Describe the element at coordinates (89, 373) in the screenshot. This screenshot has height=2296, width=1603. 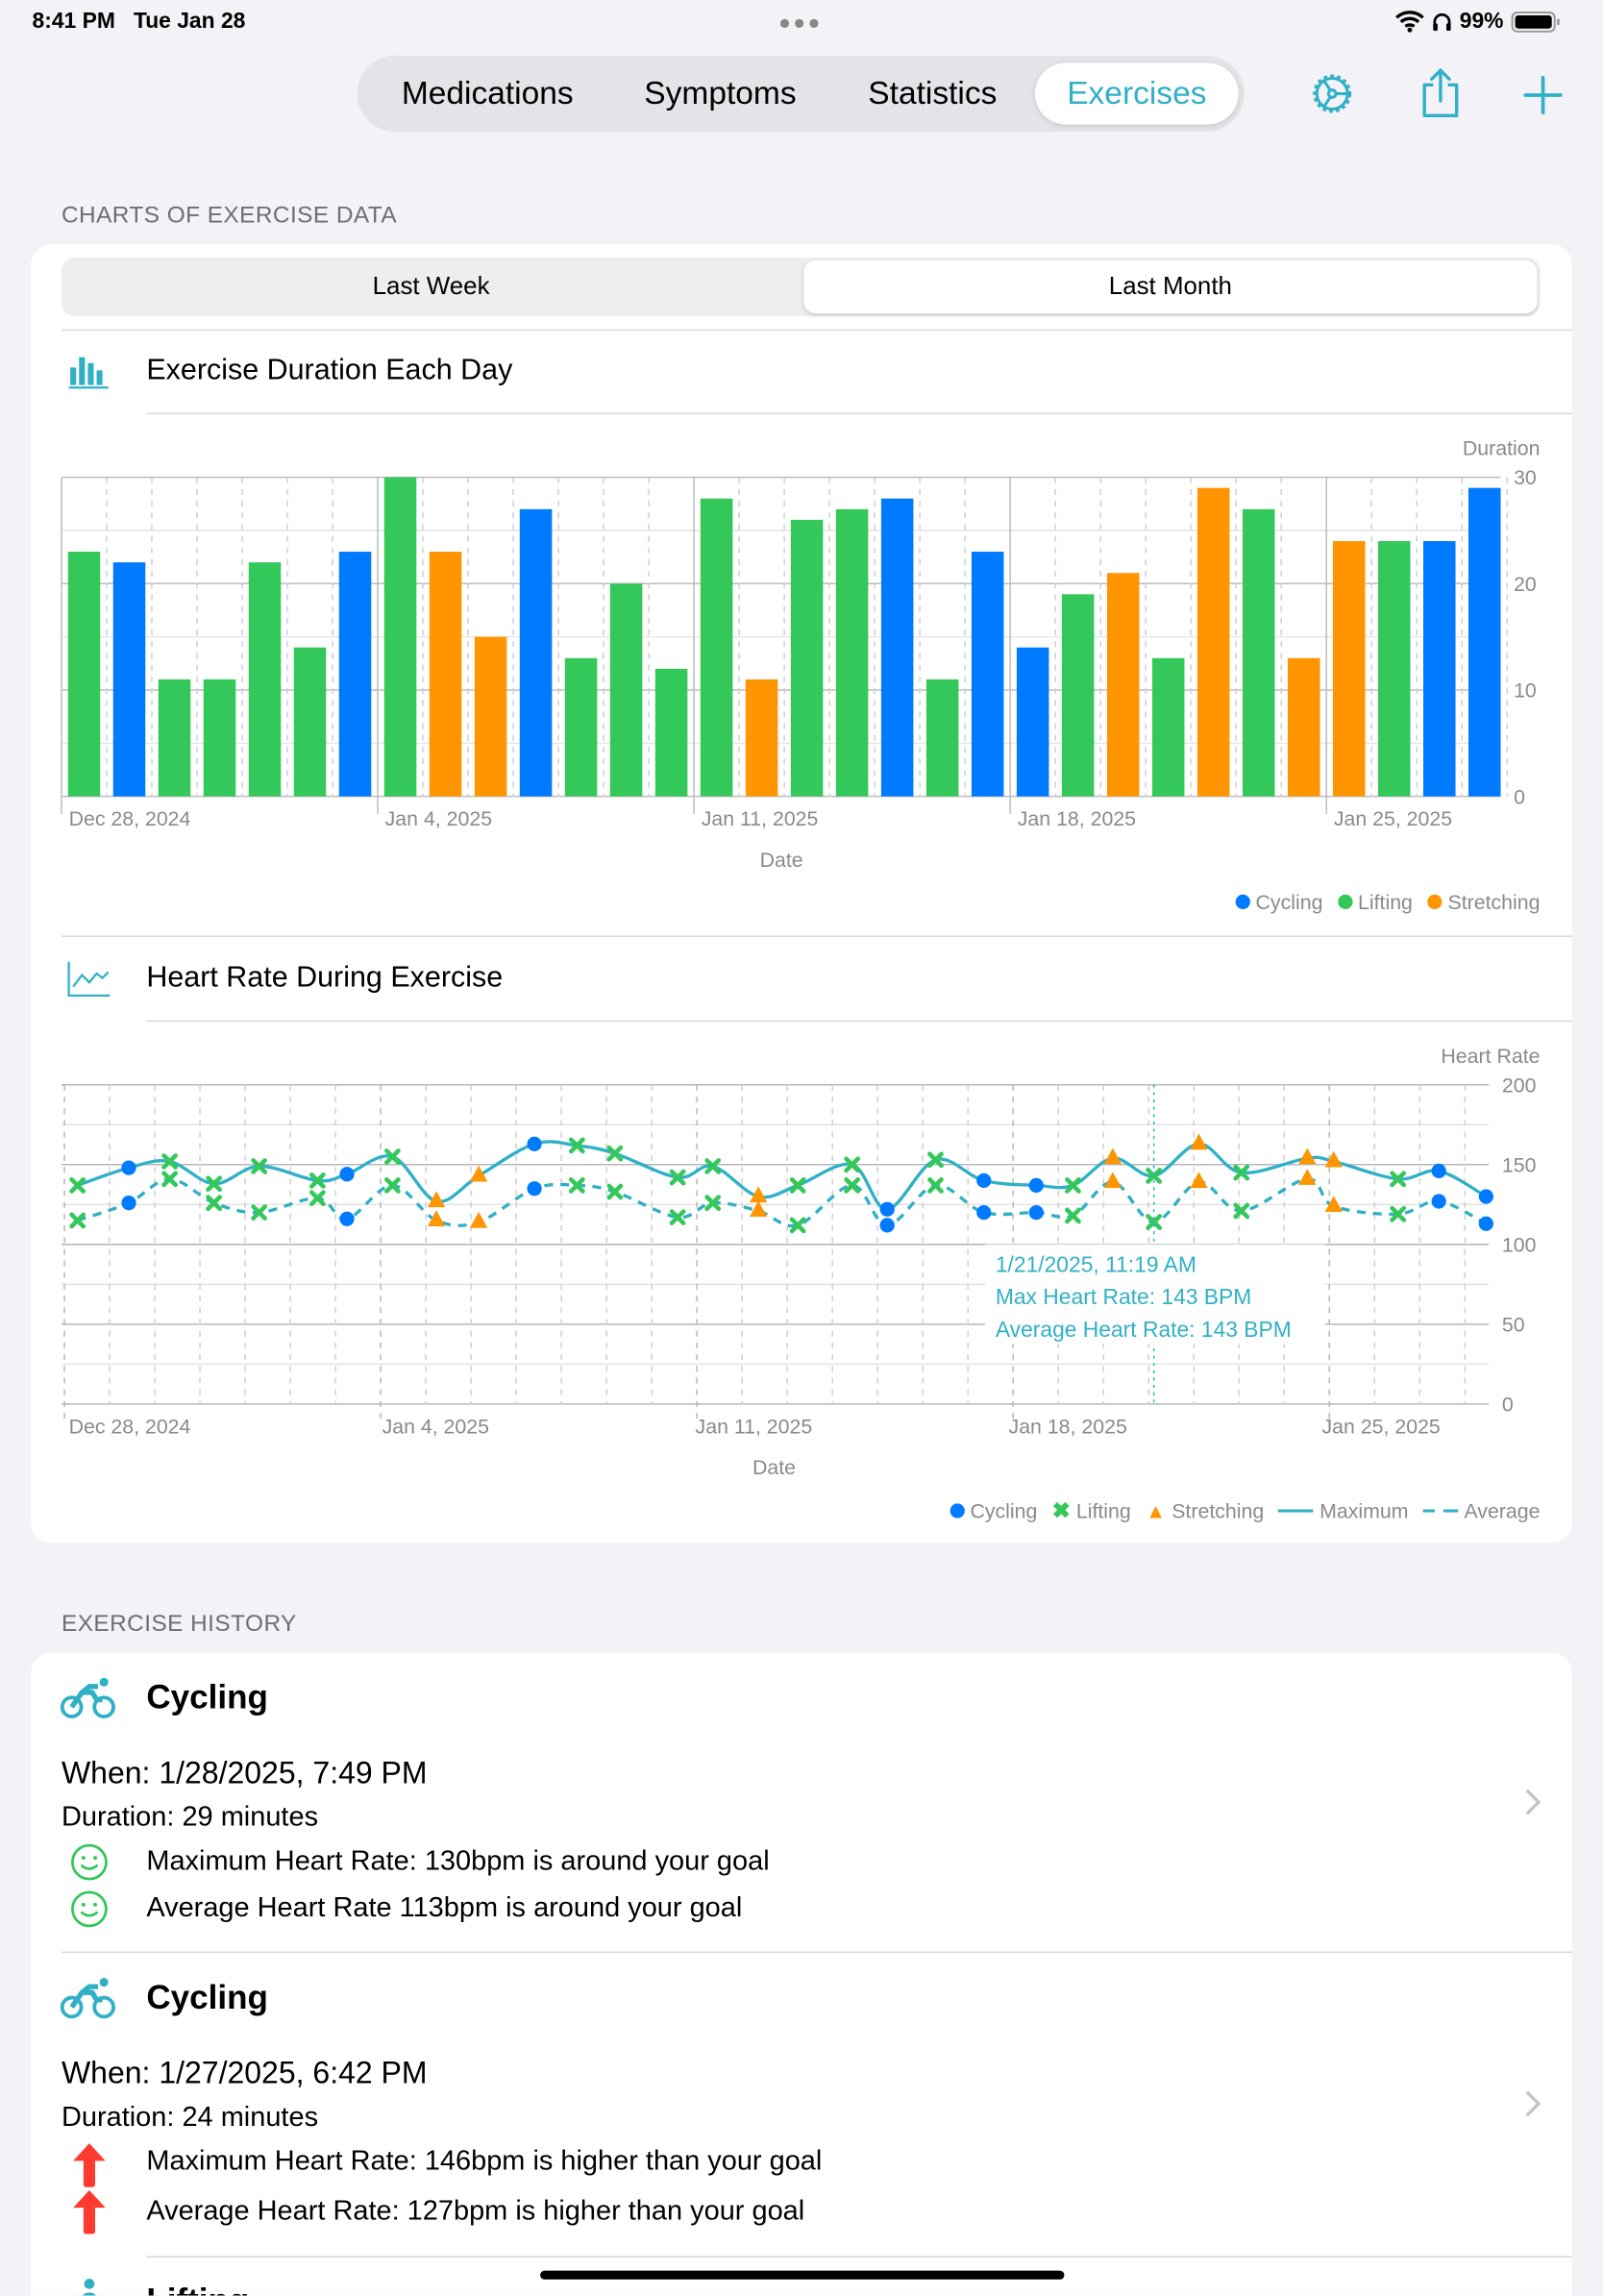
I see `bar-chart-icon` at that location.